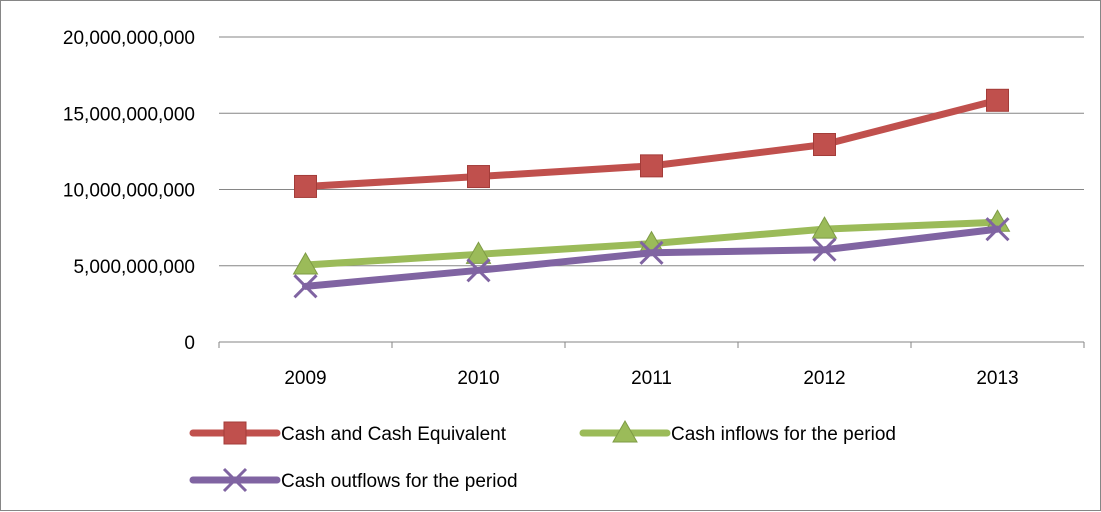 The height and width of the screenshot is (512, 1101). I want to click on y-tick-label: 20,000,000,000, so click(129, 38).